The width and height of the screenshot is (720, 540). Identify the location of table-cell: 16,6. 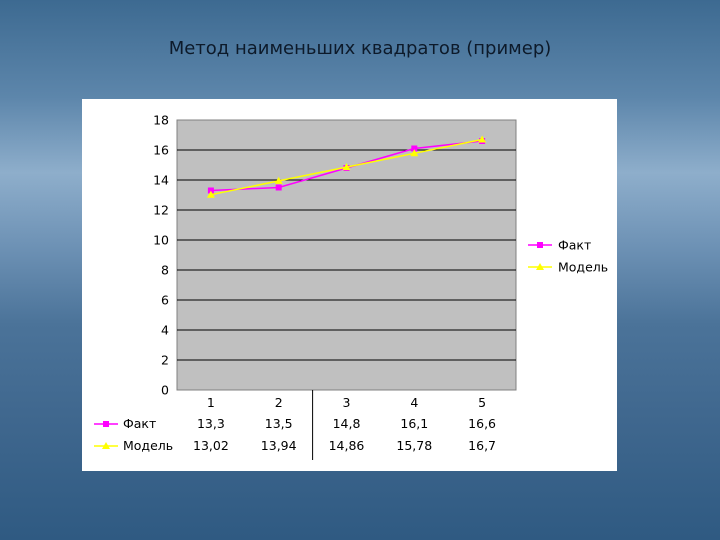
(482, 423).